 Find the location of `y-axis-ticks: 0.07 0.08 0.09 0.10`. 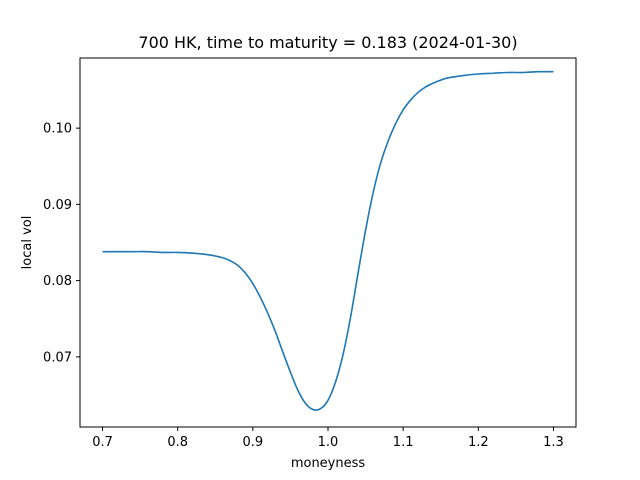

y-axis-ticks: 0.07 0.08 0.09 0.10 is located at coordinates (61, 243).